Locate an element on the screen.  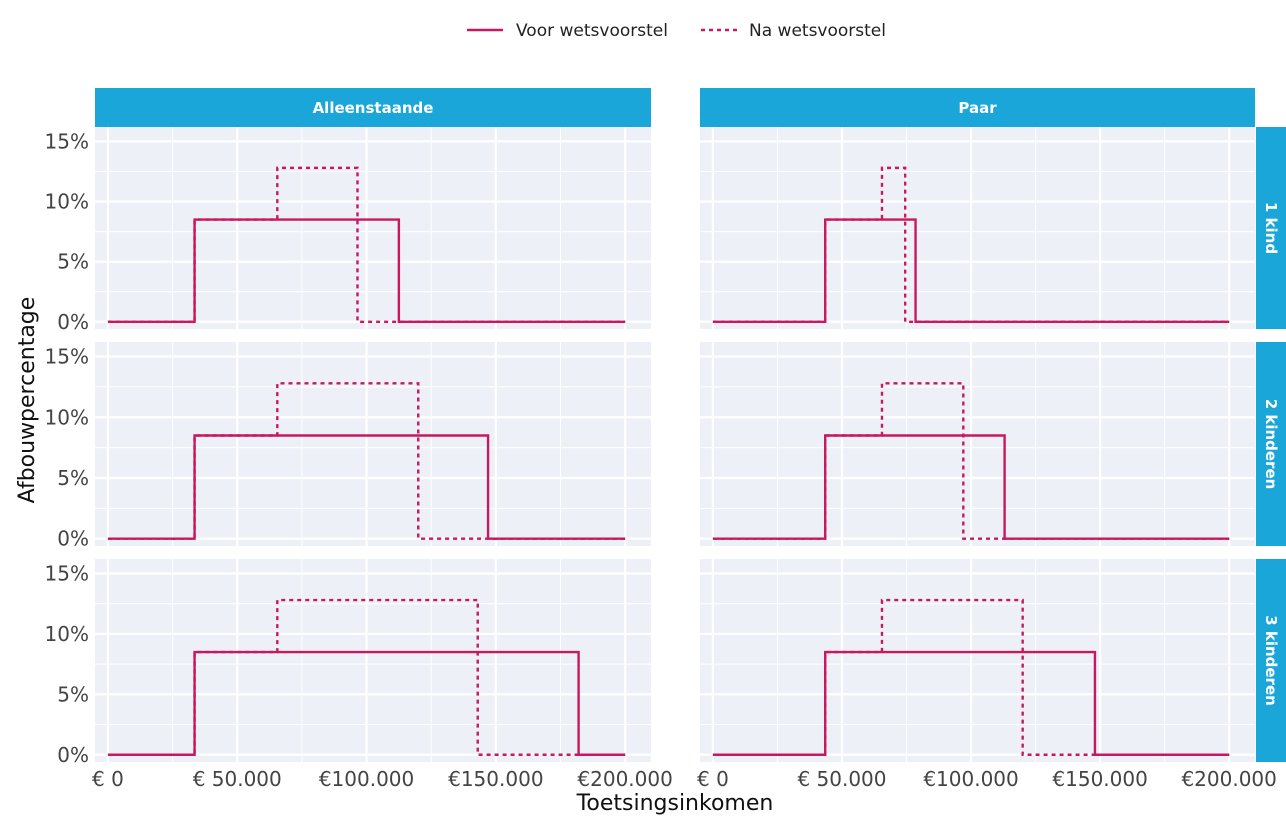
row-strip-label: 2 kinderen is located at coordinates (1271, 444).